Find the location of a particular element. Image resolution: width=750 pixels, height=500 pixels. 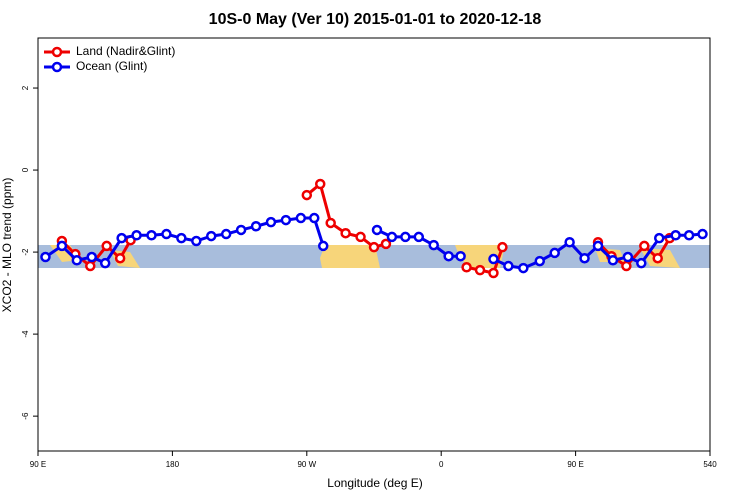

y-tick-label: 2 is located at coordinates (25, 87).